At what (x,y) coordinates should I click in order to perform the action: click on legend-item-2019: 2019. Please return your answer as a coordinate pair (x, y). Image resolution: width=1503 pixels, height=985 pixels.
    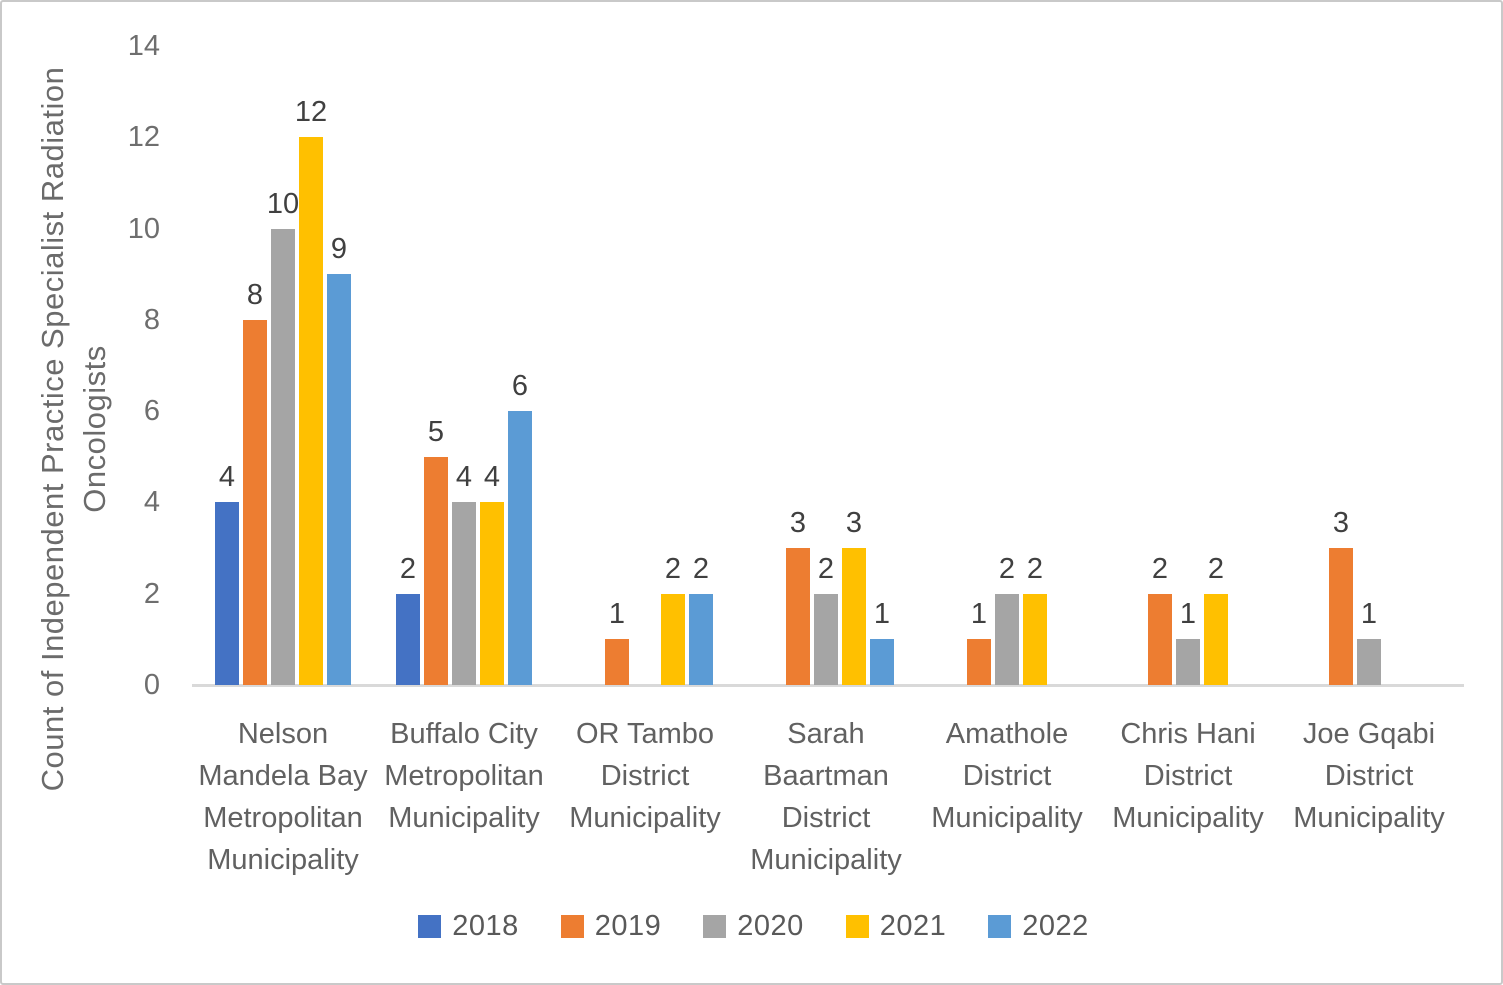
    Looking at the image, I should click on (611, 926).